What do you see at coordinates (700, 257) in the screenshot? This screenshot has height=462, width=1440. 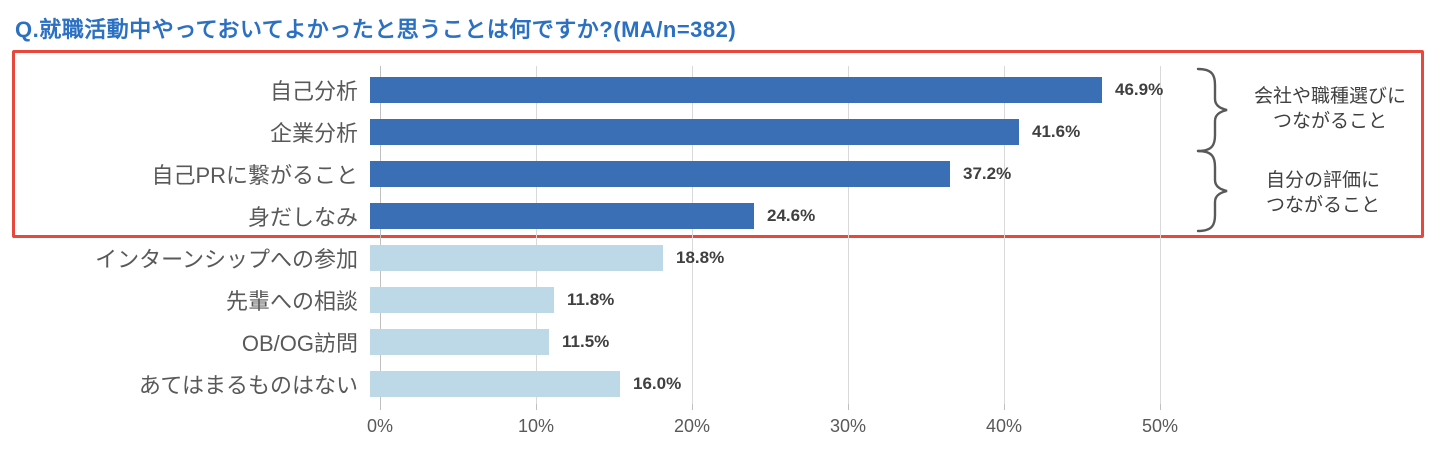 I see `value-label: 18.8%` at bounding box center [700, 257].